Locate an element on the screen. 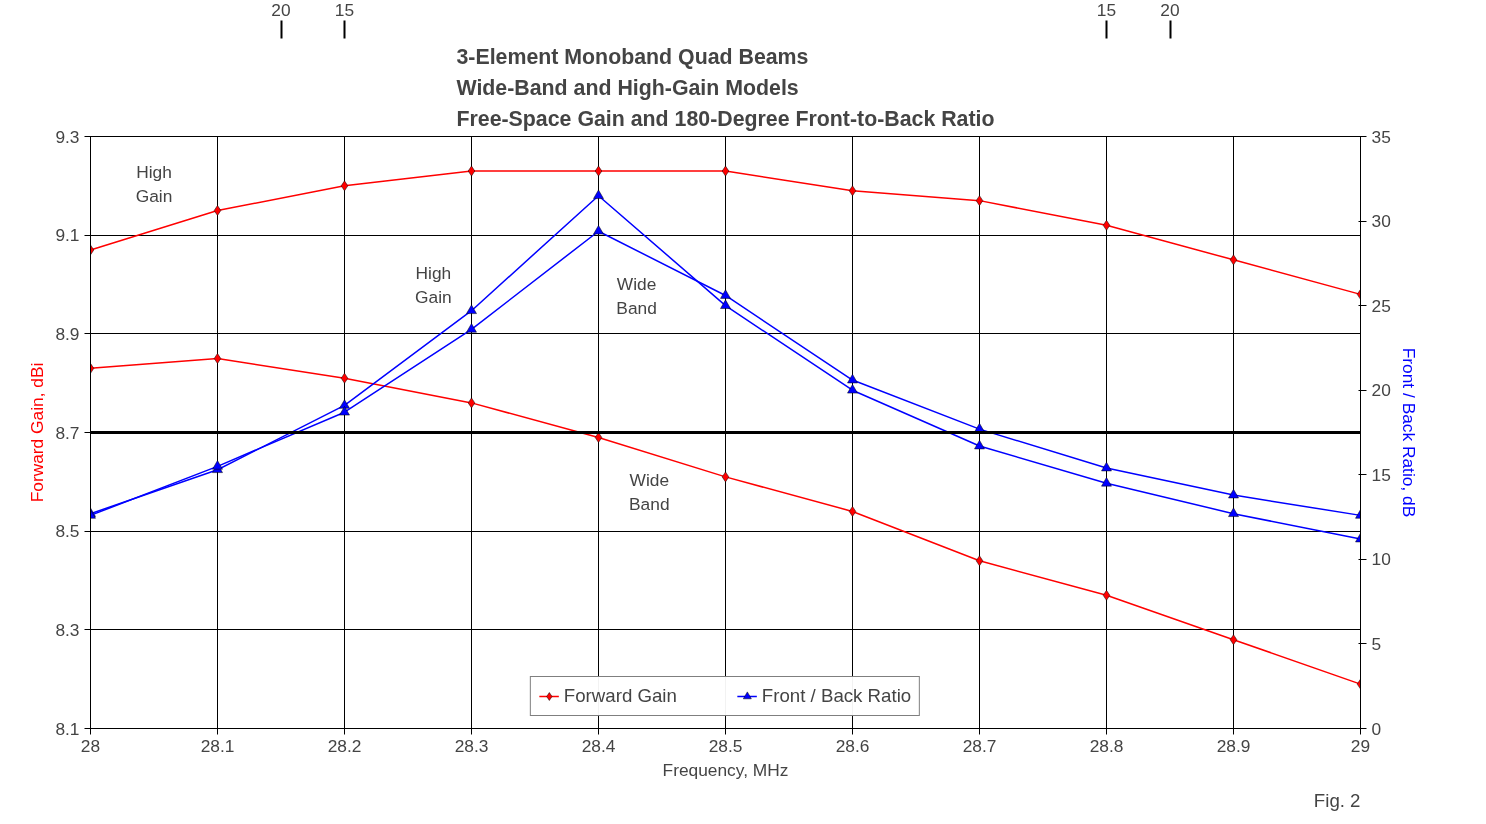 The width and height of the screenshot is (1486, 824). x-tick-label: 28.9 is located at coordinates (1233, 745).